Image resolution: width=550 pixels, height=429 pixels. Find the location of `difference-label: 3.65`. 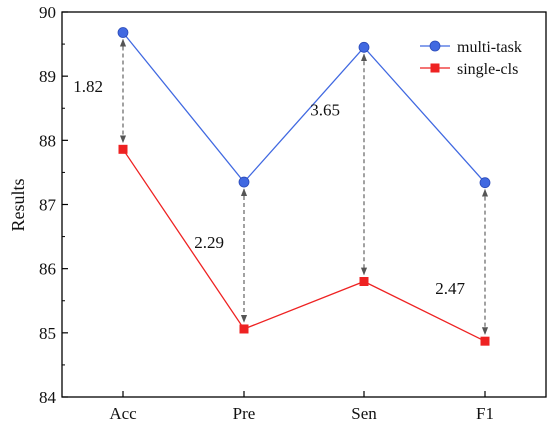

difference-label: 3.65 is located at coordinates (325, 109).